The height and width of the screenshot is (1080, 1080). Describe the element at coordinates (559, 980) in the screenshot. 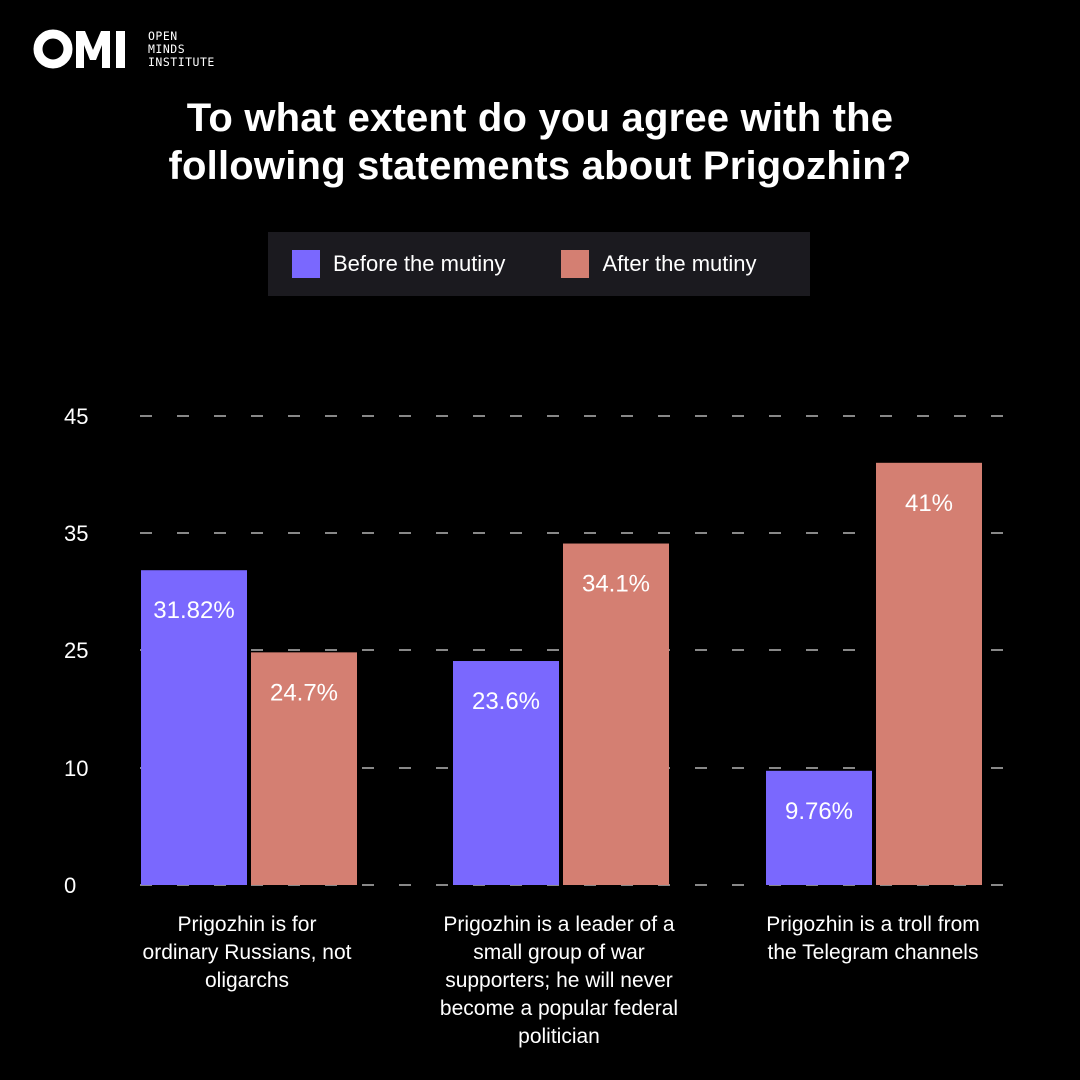

I see `x-category-label: supporters; he will never` at that location.